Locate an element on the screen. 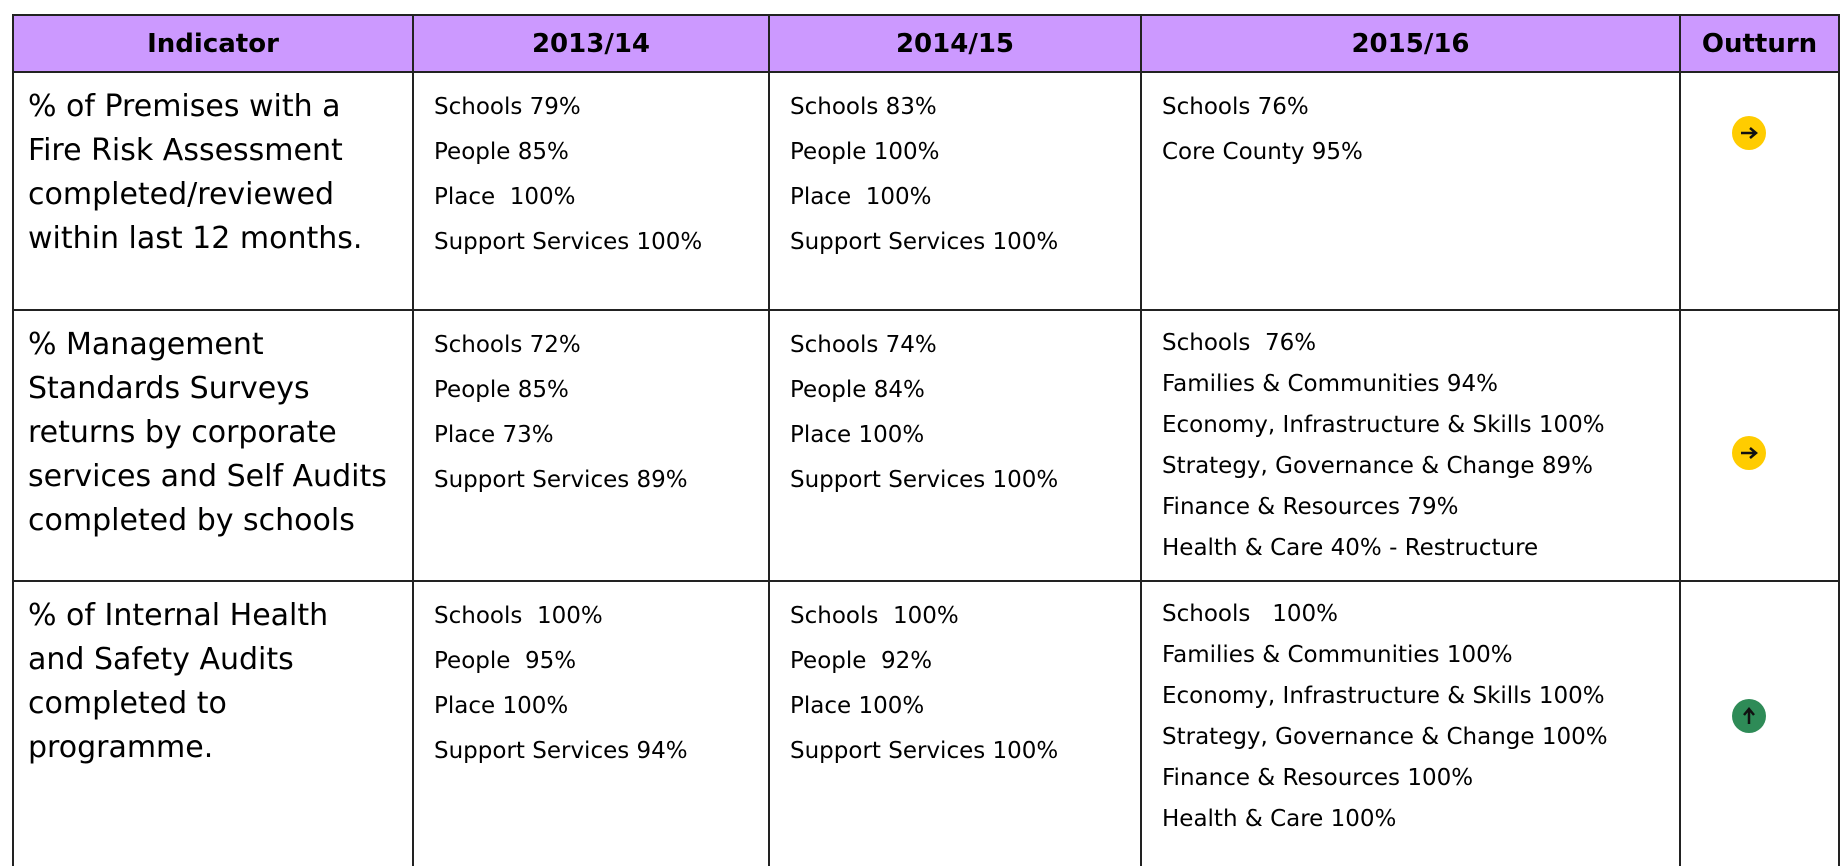 The height and width of the screenshot is (866, 1847). indicator-line: Fire Risk Assessment is located at coordinates (185, 150).